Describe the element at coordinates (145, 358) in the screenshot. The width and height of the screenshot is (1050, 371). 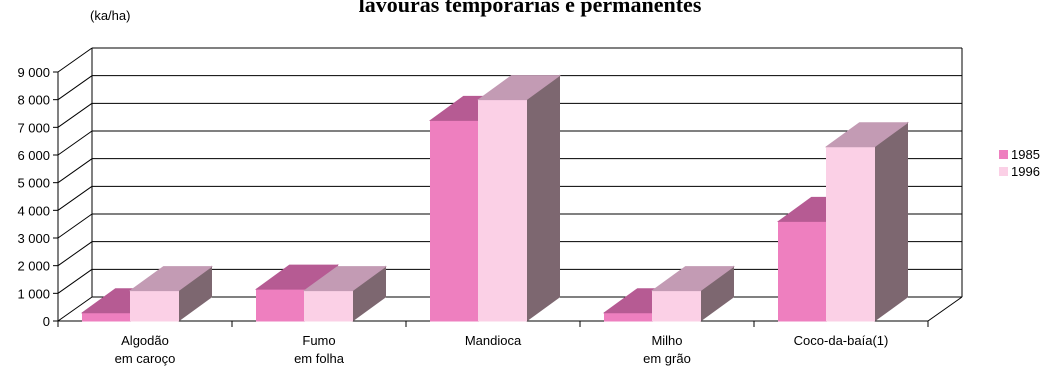
I see `x-category-label: em caroço` at that location.